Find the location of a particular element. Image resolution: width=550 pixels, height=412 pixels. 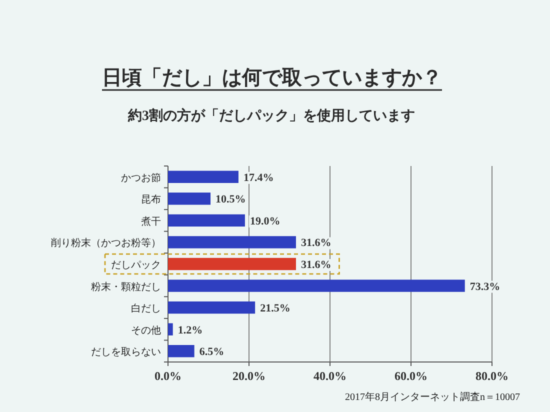

x-tick: 80.0% is located at coordinates (492, 376).